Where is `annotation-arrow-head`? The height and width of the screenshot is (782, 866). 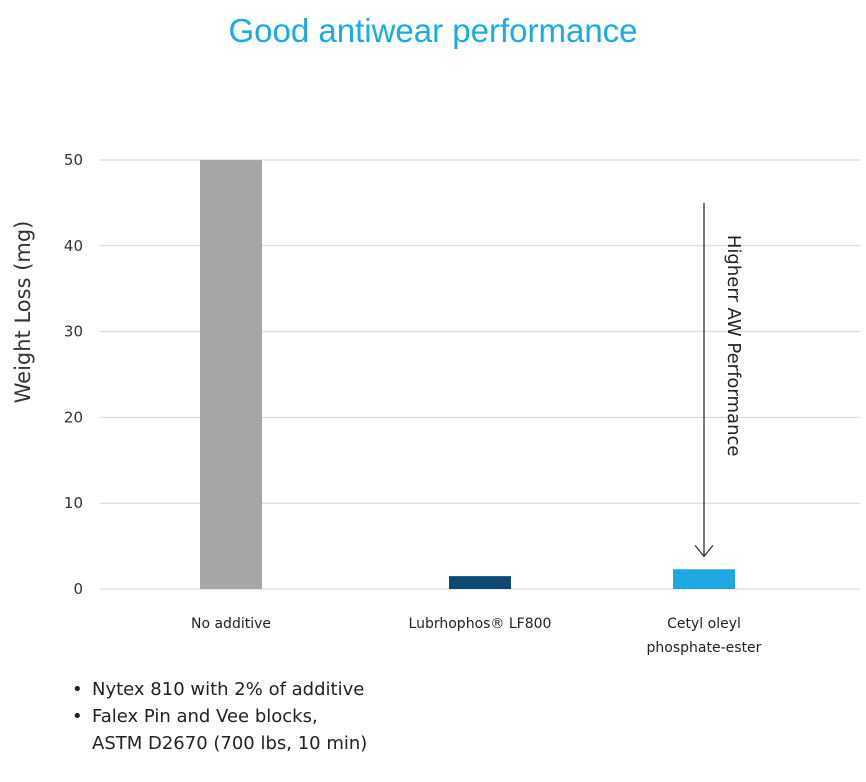 annotation-arrow-head is located at coordinates (704, 551).